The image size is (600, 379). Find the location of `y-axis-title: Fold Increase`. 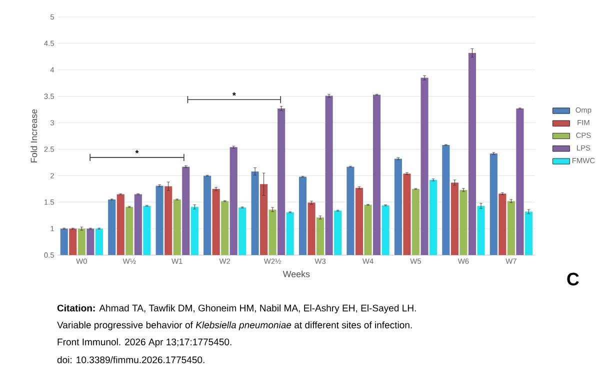

y-axis-title: Fold Increase is located at coordinates (34, 136).